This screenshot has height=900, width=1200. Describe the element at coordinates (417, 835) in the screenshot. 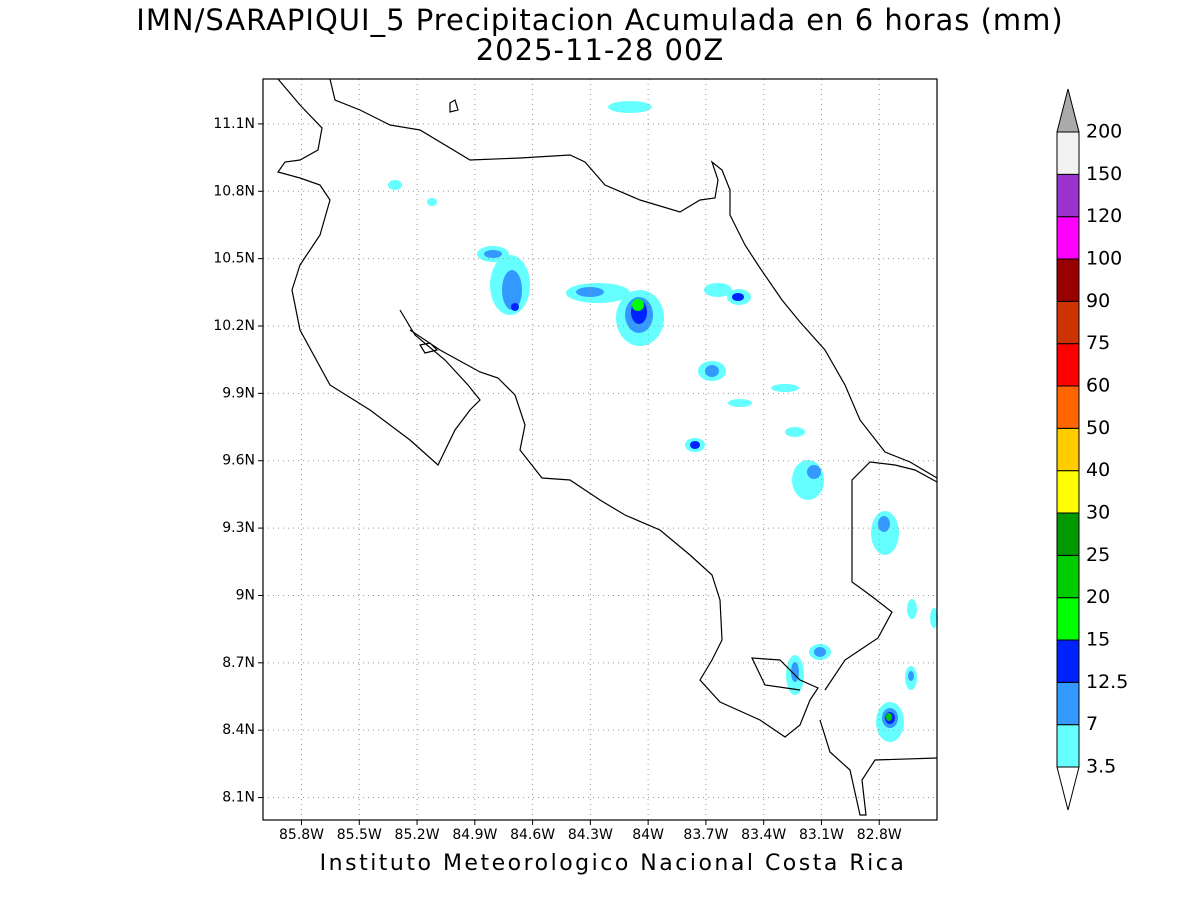

I see `x-tick-label: 85.2W` at that location.